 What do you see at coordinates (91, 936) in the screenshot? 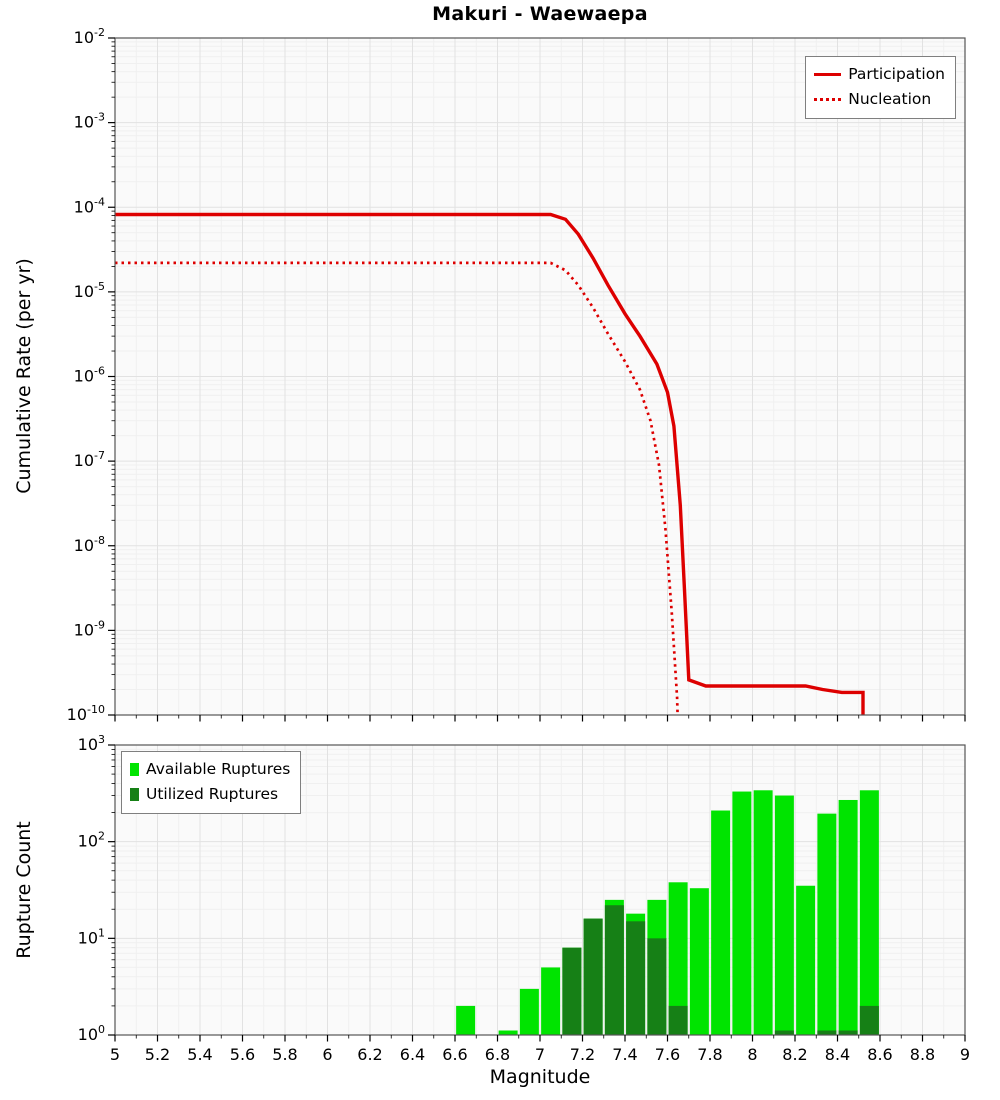
I see `y-tick-label: 10¹` at bounding box center [91, 936].